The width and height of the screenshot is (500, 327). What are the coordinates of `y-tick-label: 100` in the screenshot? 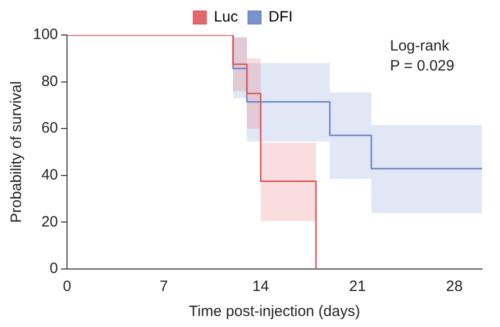 It's located at (45, 35).